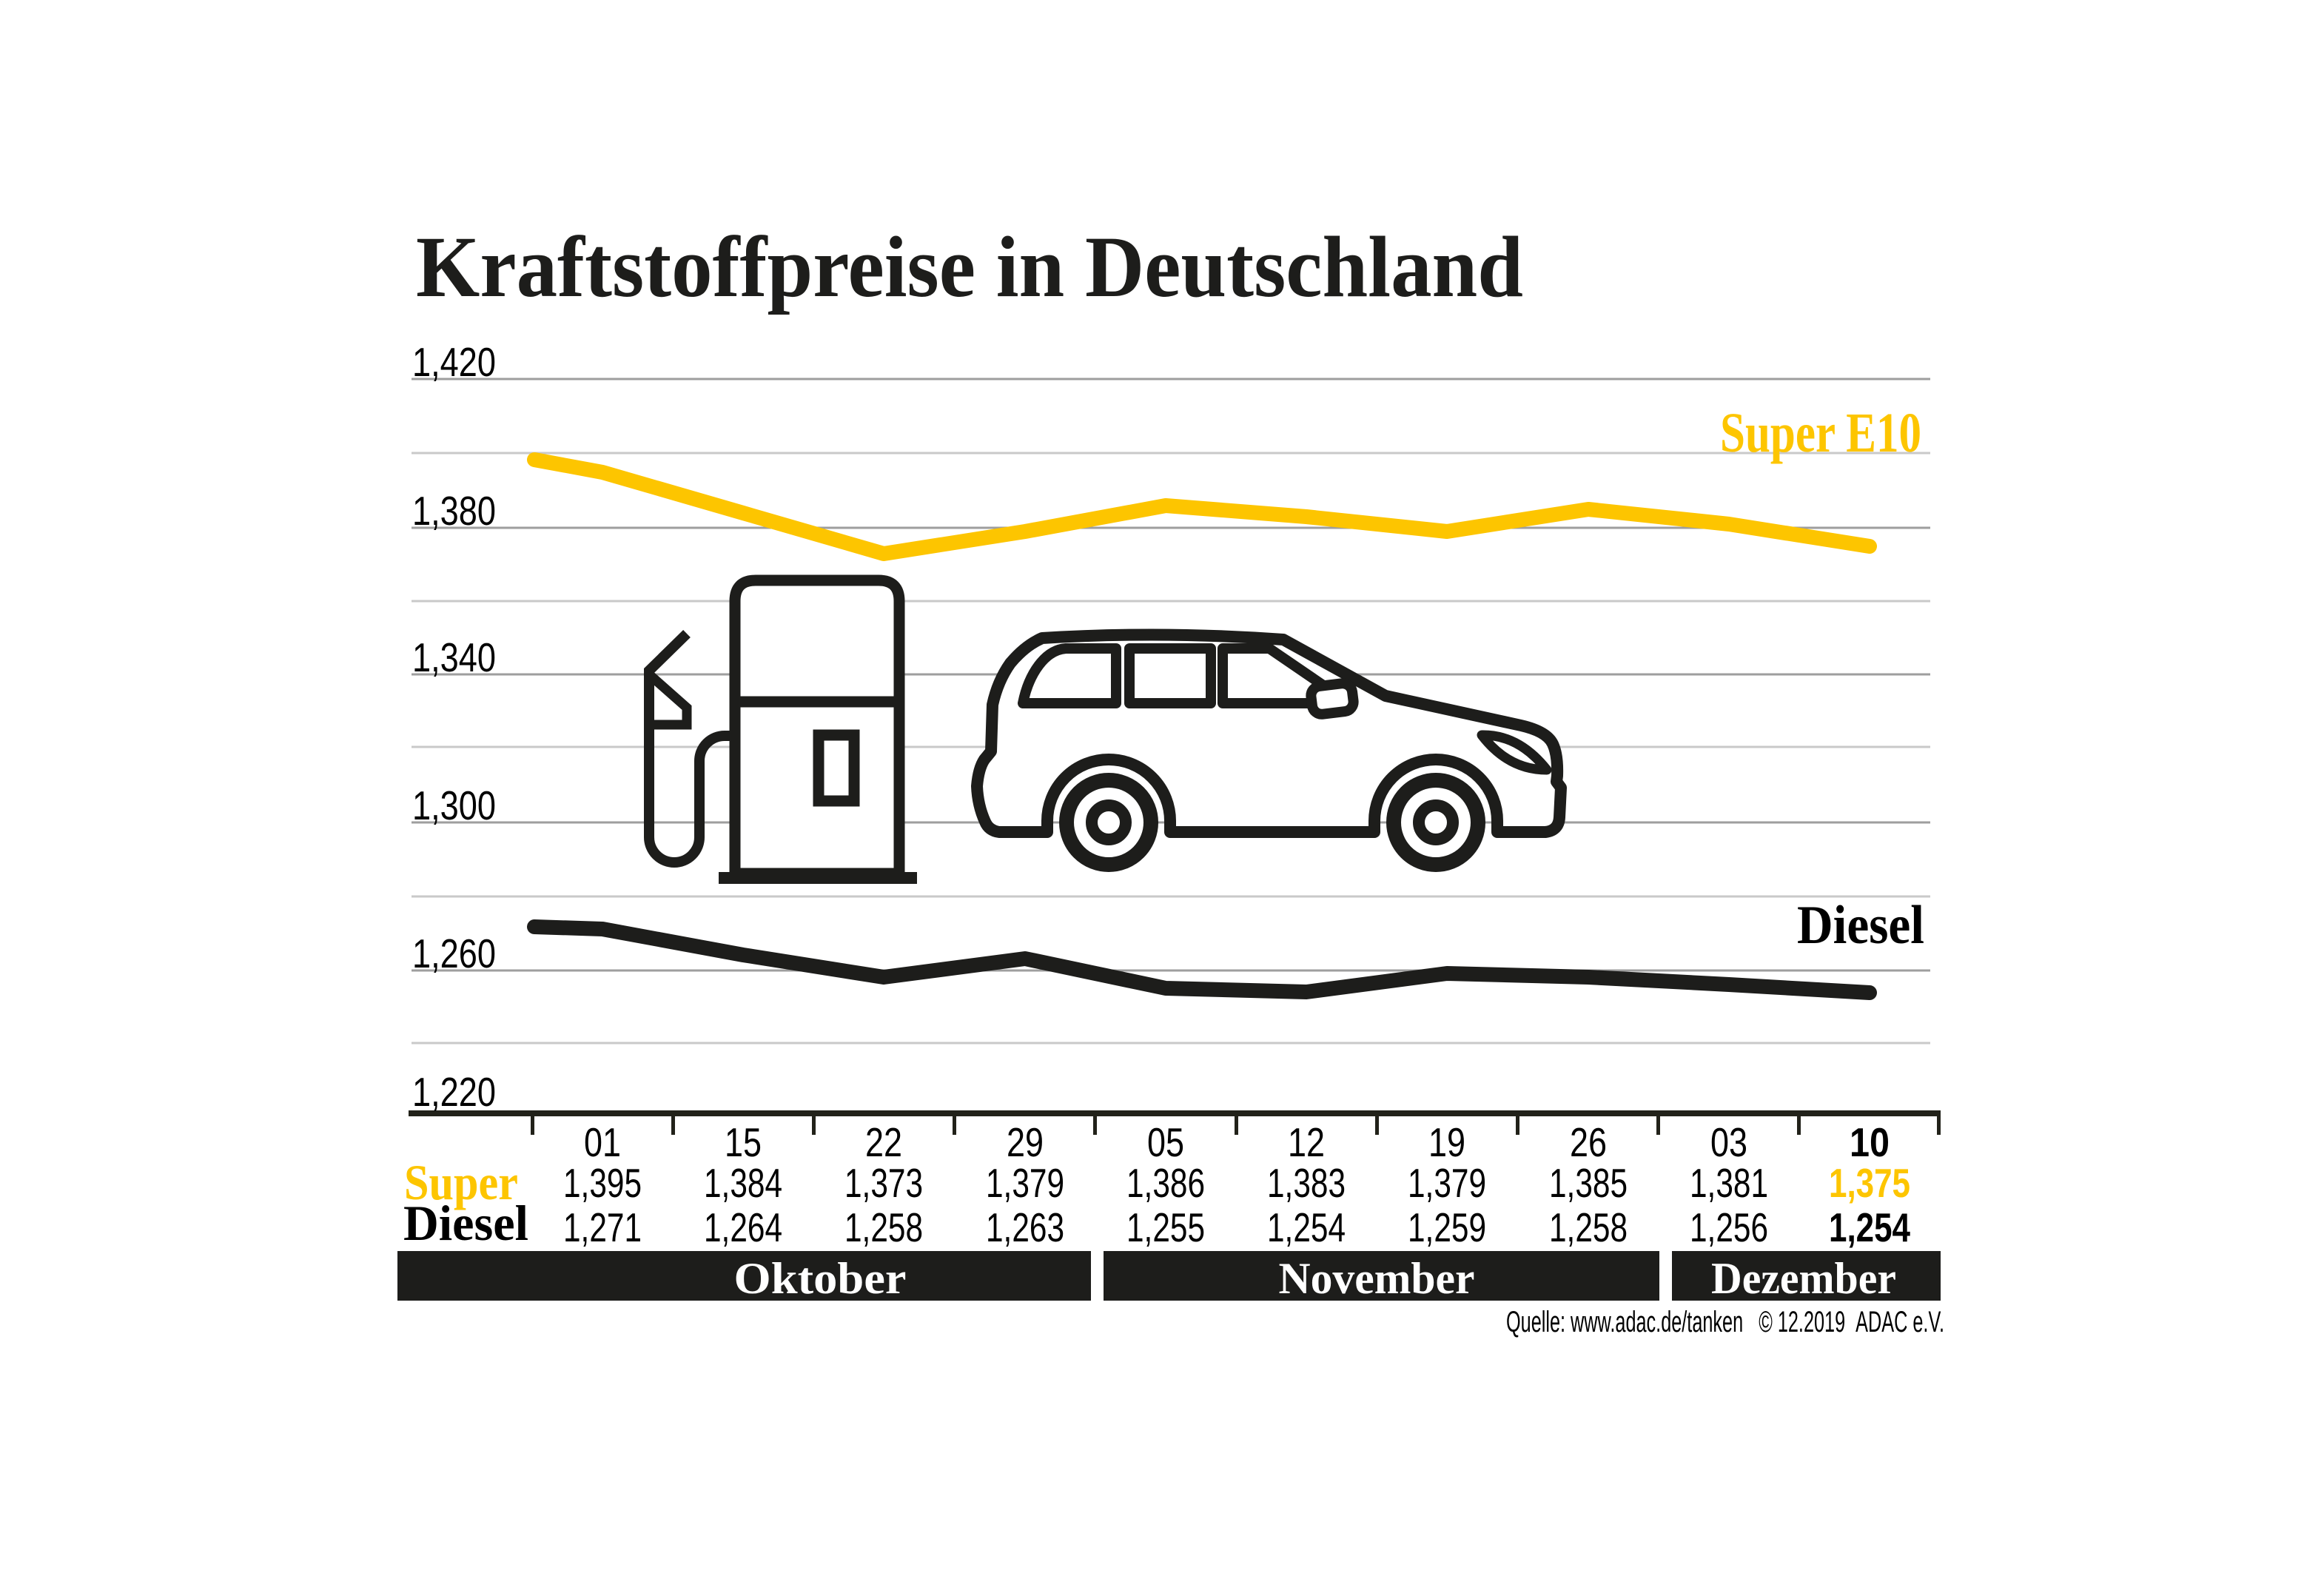 Image resolution: width=2324 pixels, height=1596 pixels. What do you see at coordinates (461, 1182) in the screenshot?
I see `svg-text: Super` at bounding box center [461, 1182].